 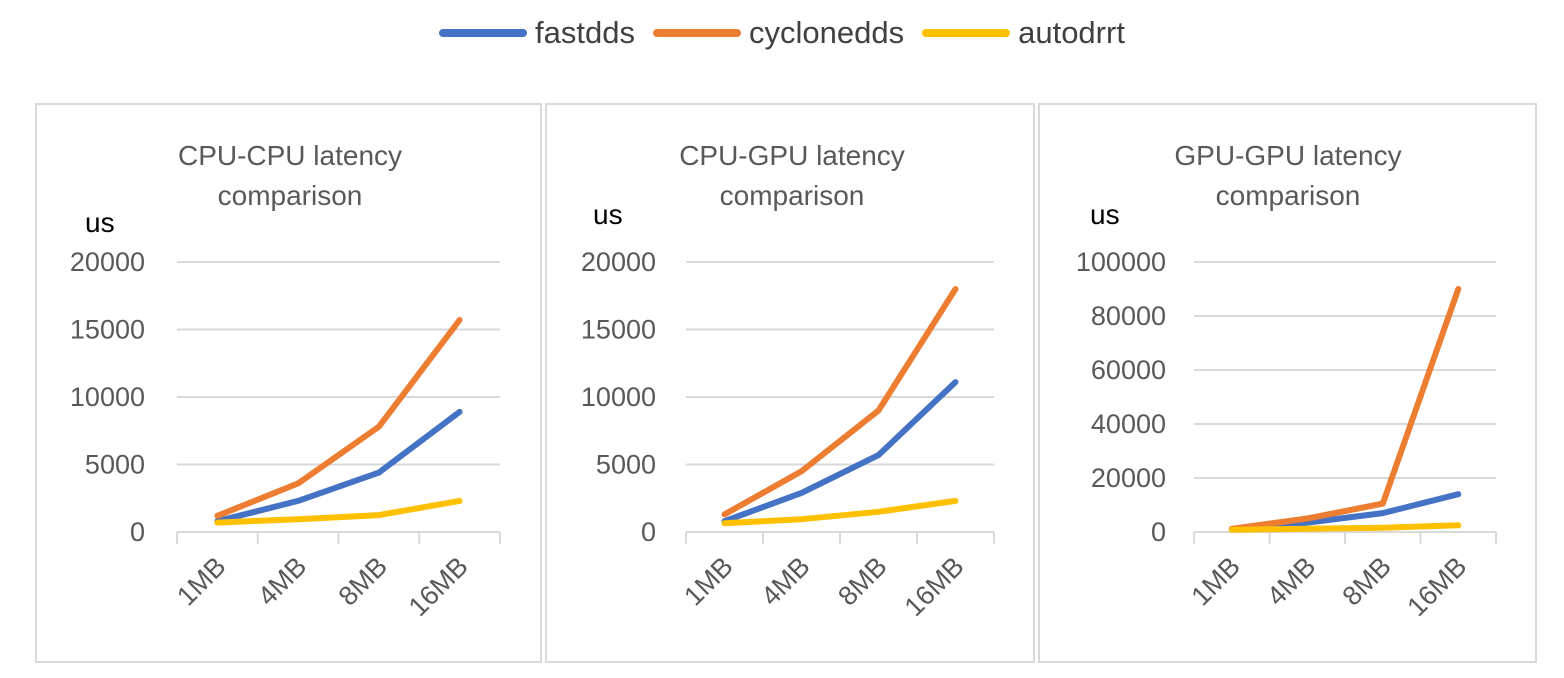 I want to click on y-tick-label-cpu-gpu-20000: 20000, so click(x=618, y=262).